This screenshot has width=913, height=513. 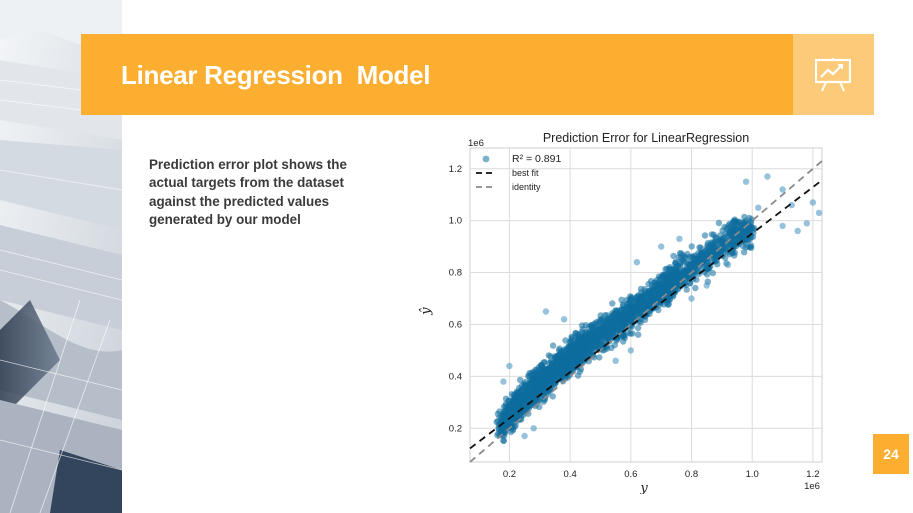 What do you see at coordinates (691, 474) in the screenshot?
I see `x-tick-label: 0.8` at bounding box center [691, 474].